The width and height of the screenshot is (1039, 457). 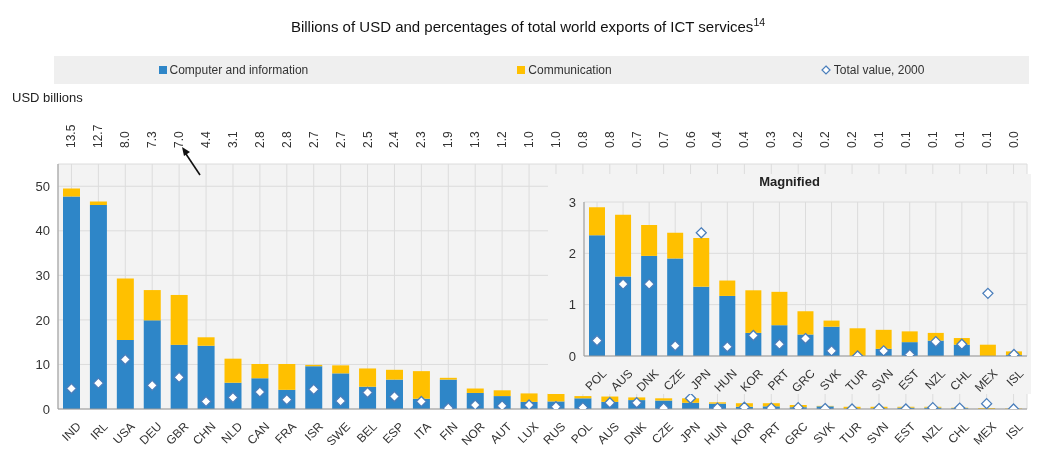 I want to click on text: 2.4, so click(x=394, y=139).